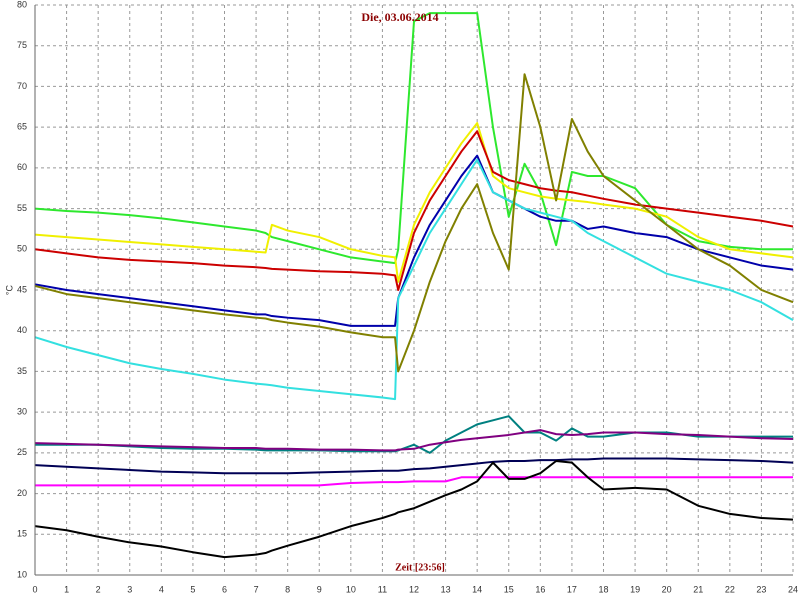 Image resolution: width=800 pixels, height=600 pixels. Describe the element at coordinates (22, 371) in the screenshot. I see `y-tick-label: 35` at that location.